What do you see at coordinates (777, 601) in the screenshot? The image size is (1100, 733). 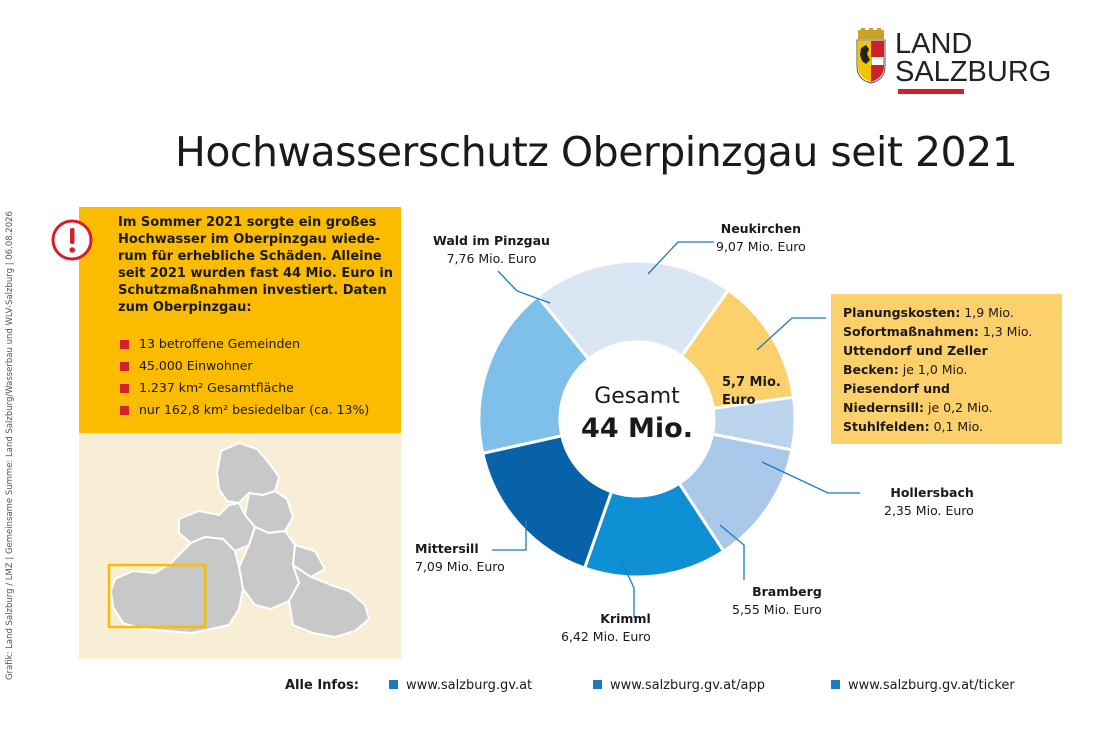 I see `label-bramberg: Bramberg 5,55 Mio. Euro` at bounding box center [777, 601].